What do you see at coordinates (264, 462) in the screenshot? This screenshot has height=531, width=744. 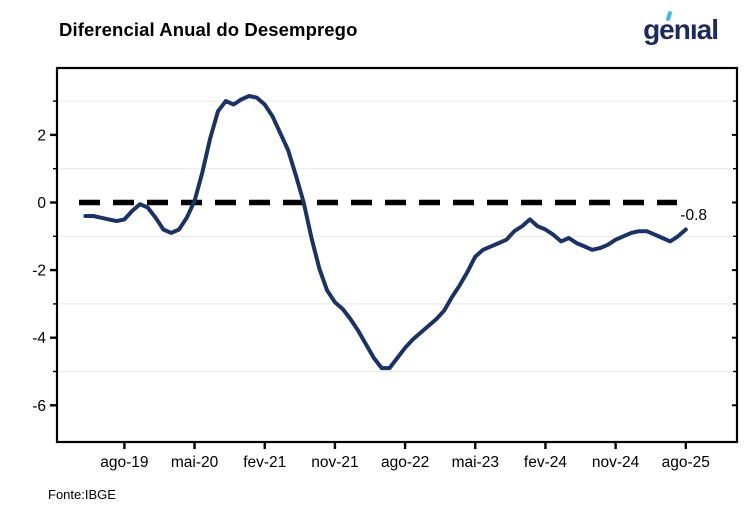 I see `x-axis-label: fev-21` at bounding box center [264, 462].